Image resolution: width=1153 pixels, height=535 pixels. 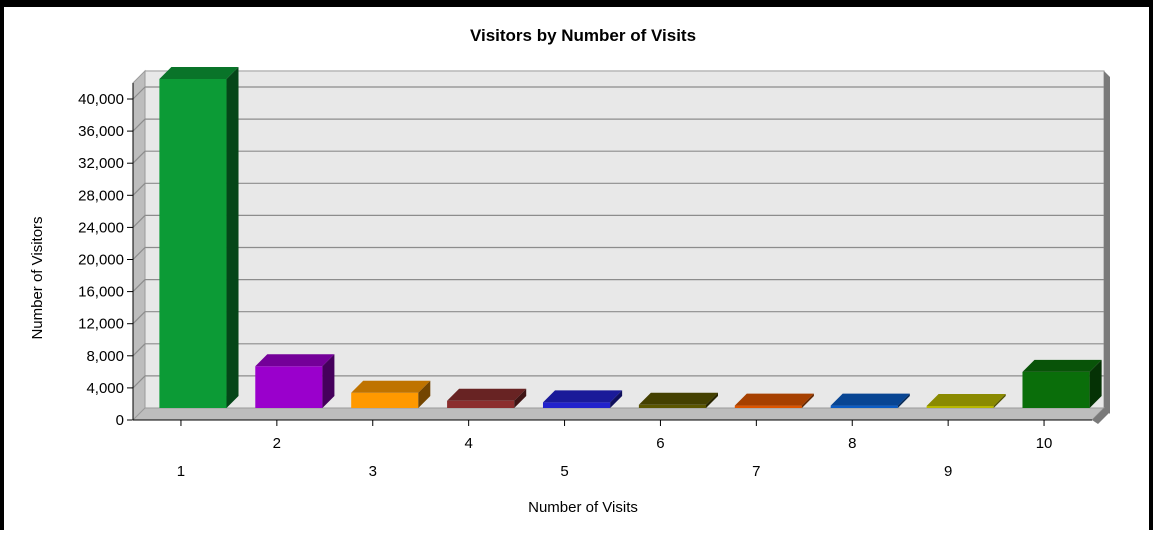 I want to click on y-tick-label: 20,000, so click(x=101, y=260).